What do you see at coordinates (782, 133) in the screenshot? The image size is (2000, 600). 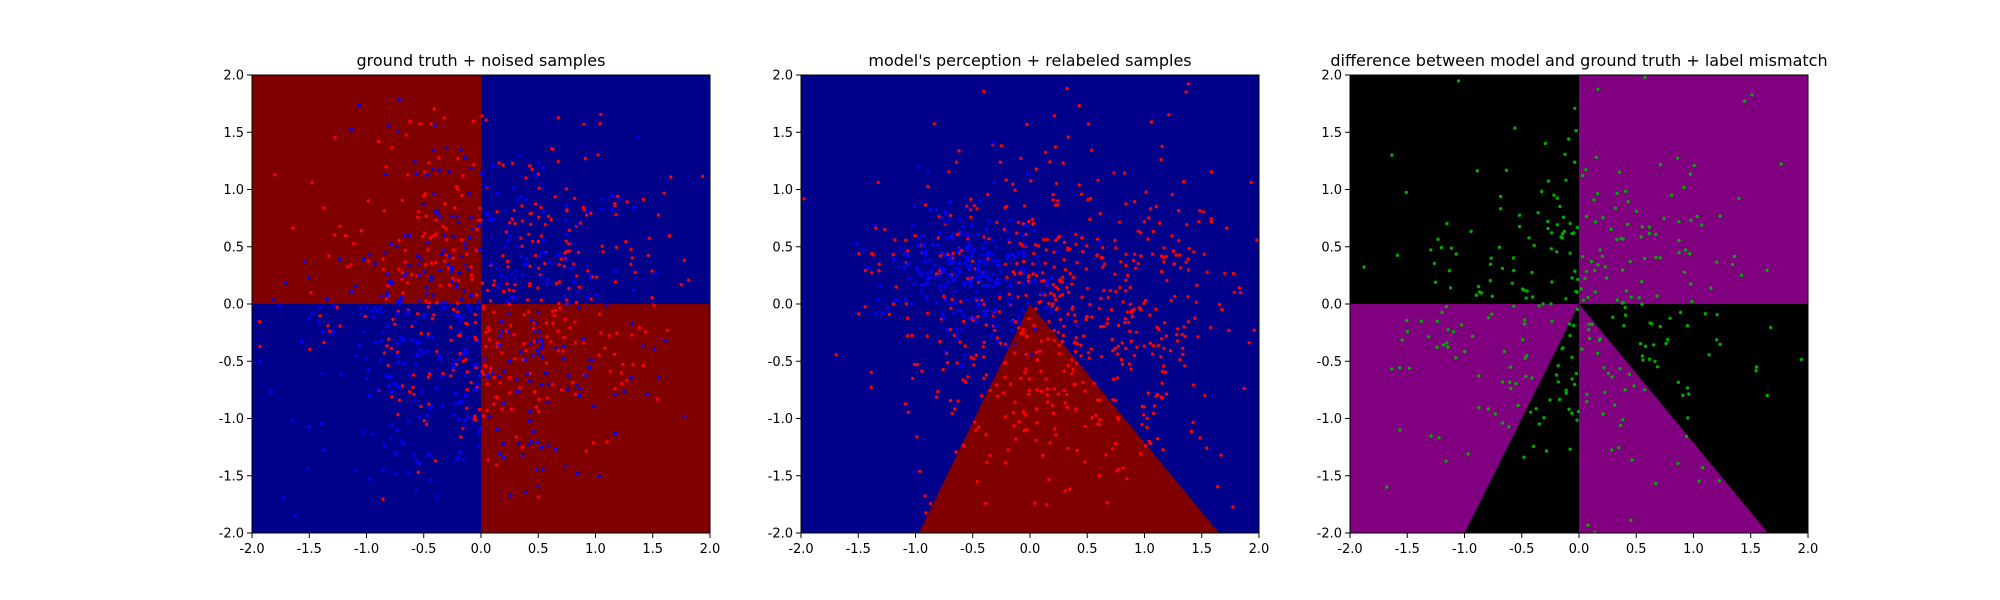 I see `y-tick-label: 1.5` at bounding box center [782, 133].